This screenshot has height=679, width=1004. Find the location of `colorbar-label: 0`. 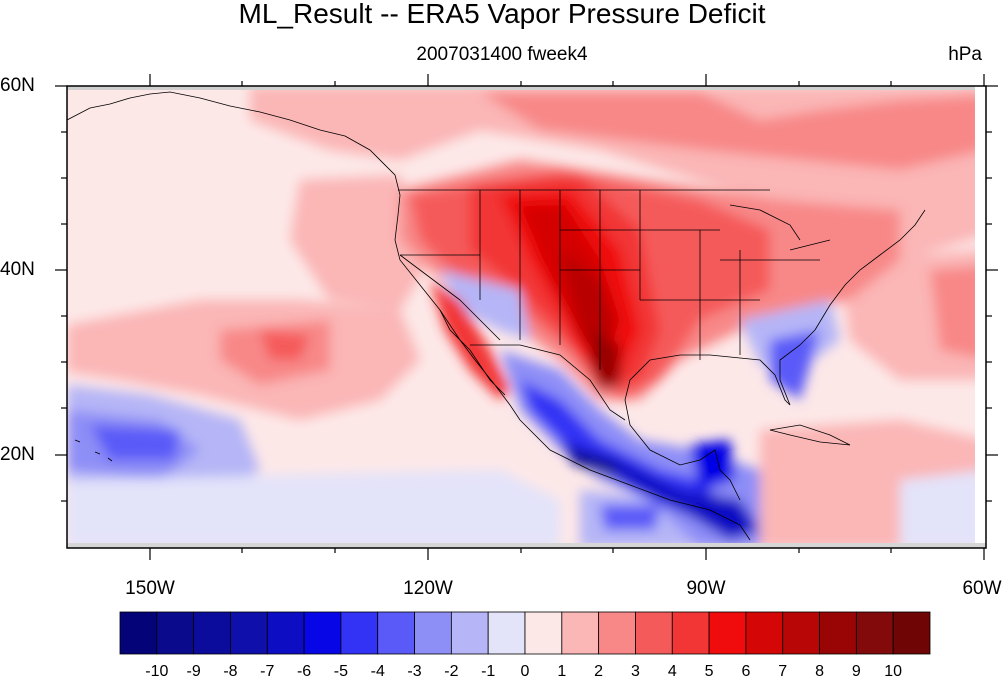

colorbar-label: 0 is located at coordinates (525, 671).